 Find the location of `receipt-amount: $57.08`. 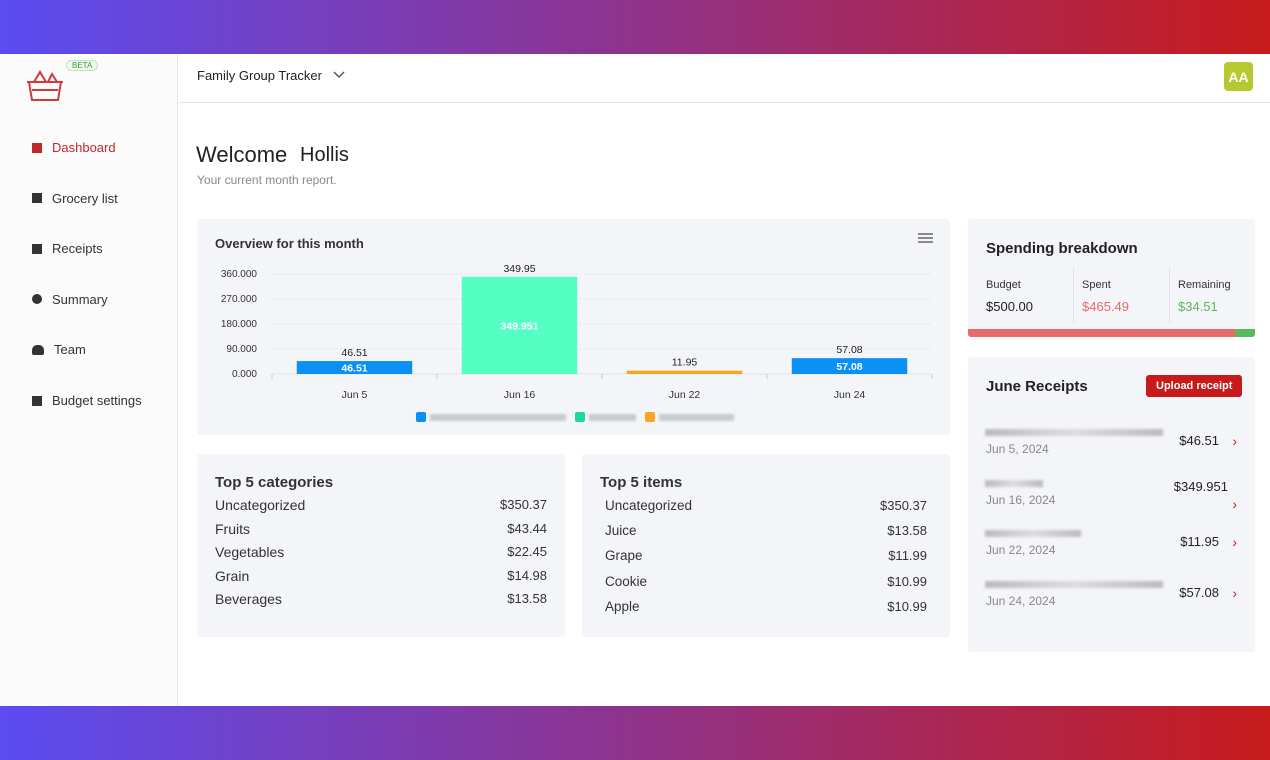

receipt-amount: $57.08 is located at coordinates (1199, 592).